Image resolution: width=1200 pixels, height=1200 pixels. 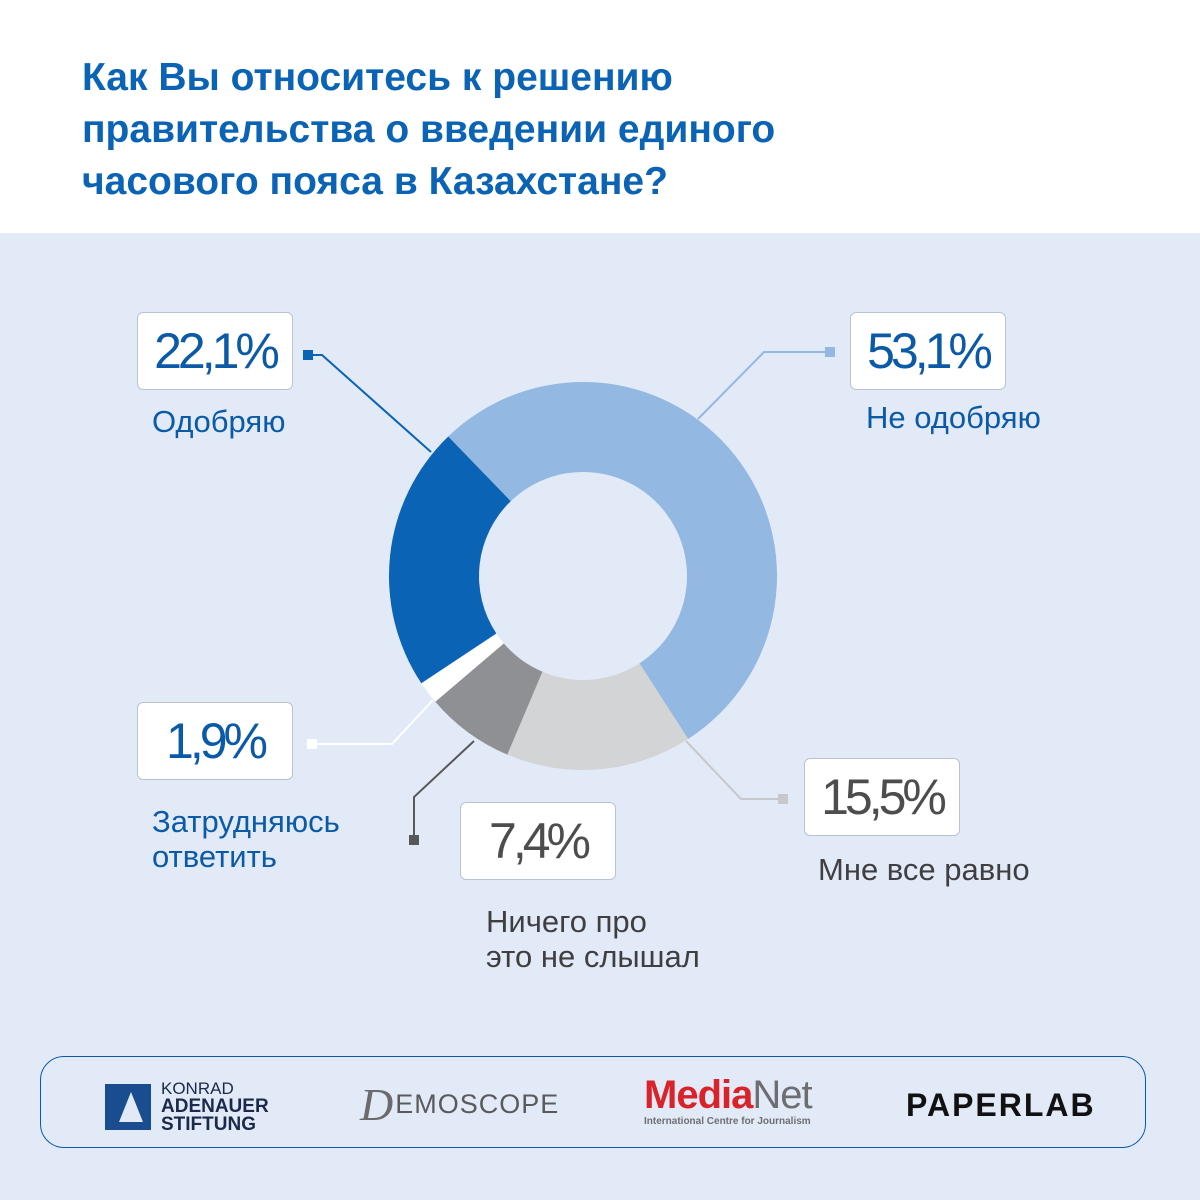 I want to click on label-line: Ничего про, so click(x=566, y=921).